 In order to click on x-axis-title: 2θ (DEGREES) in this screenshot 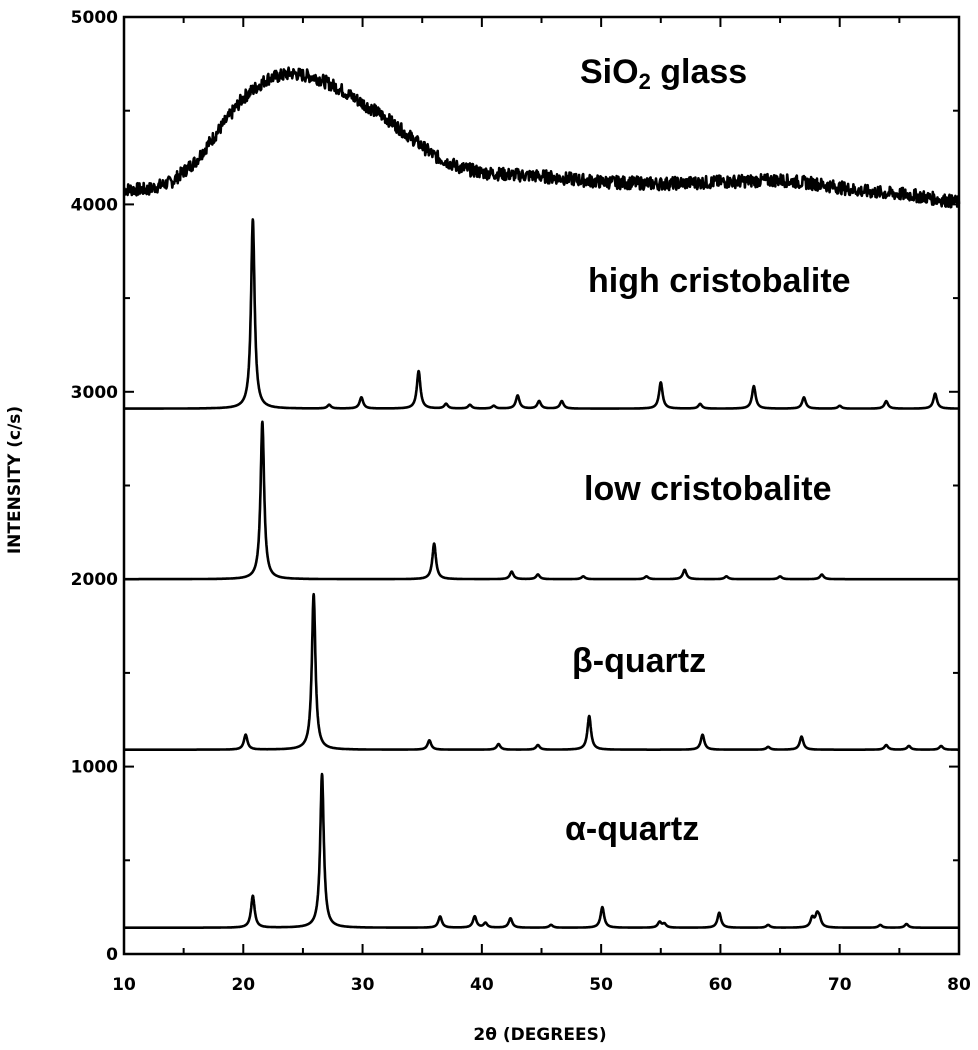, I will do `click(539, 1035)`.